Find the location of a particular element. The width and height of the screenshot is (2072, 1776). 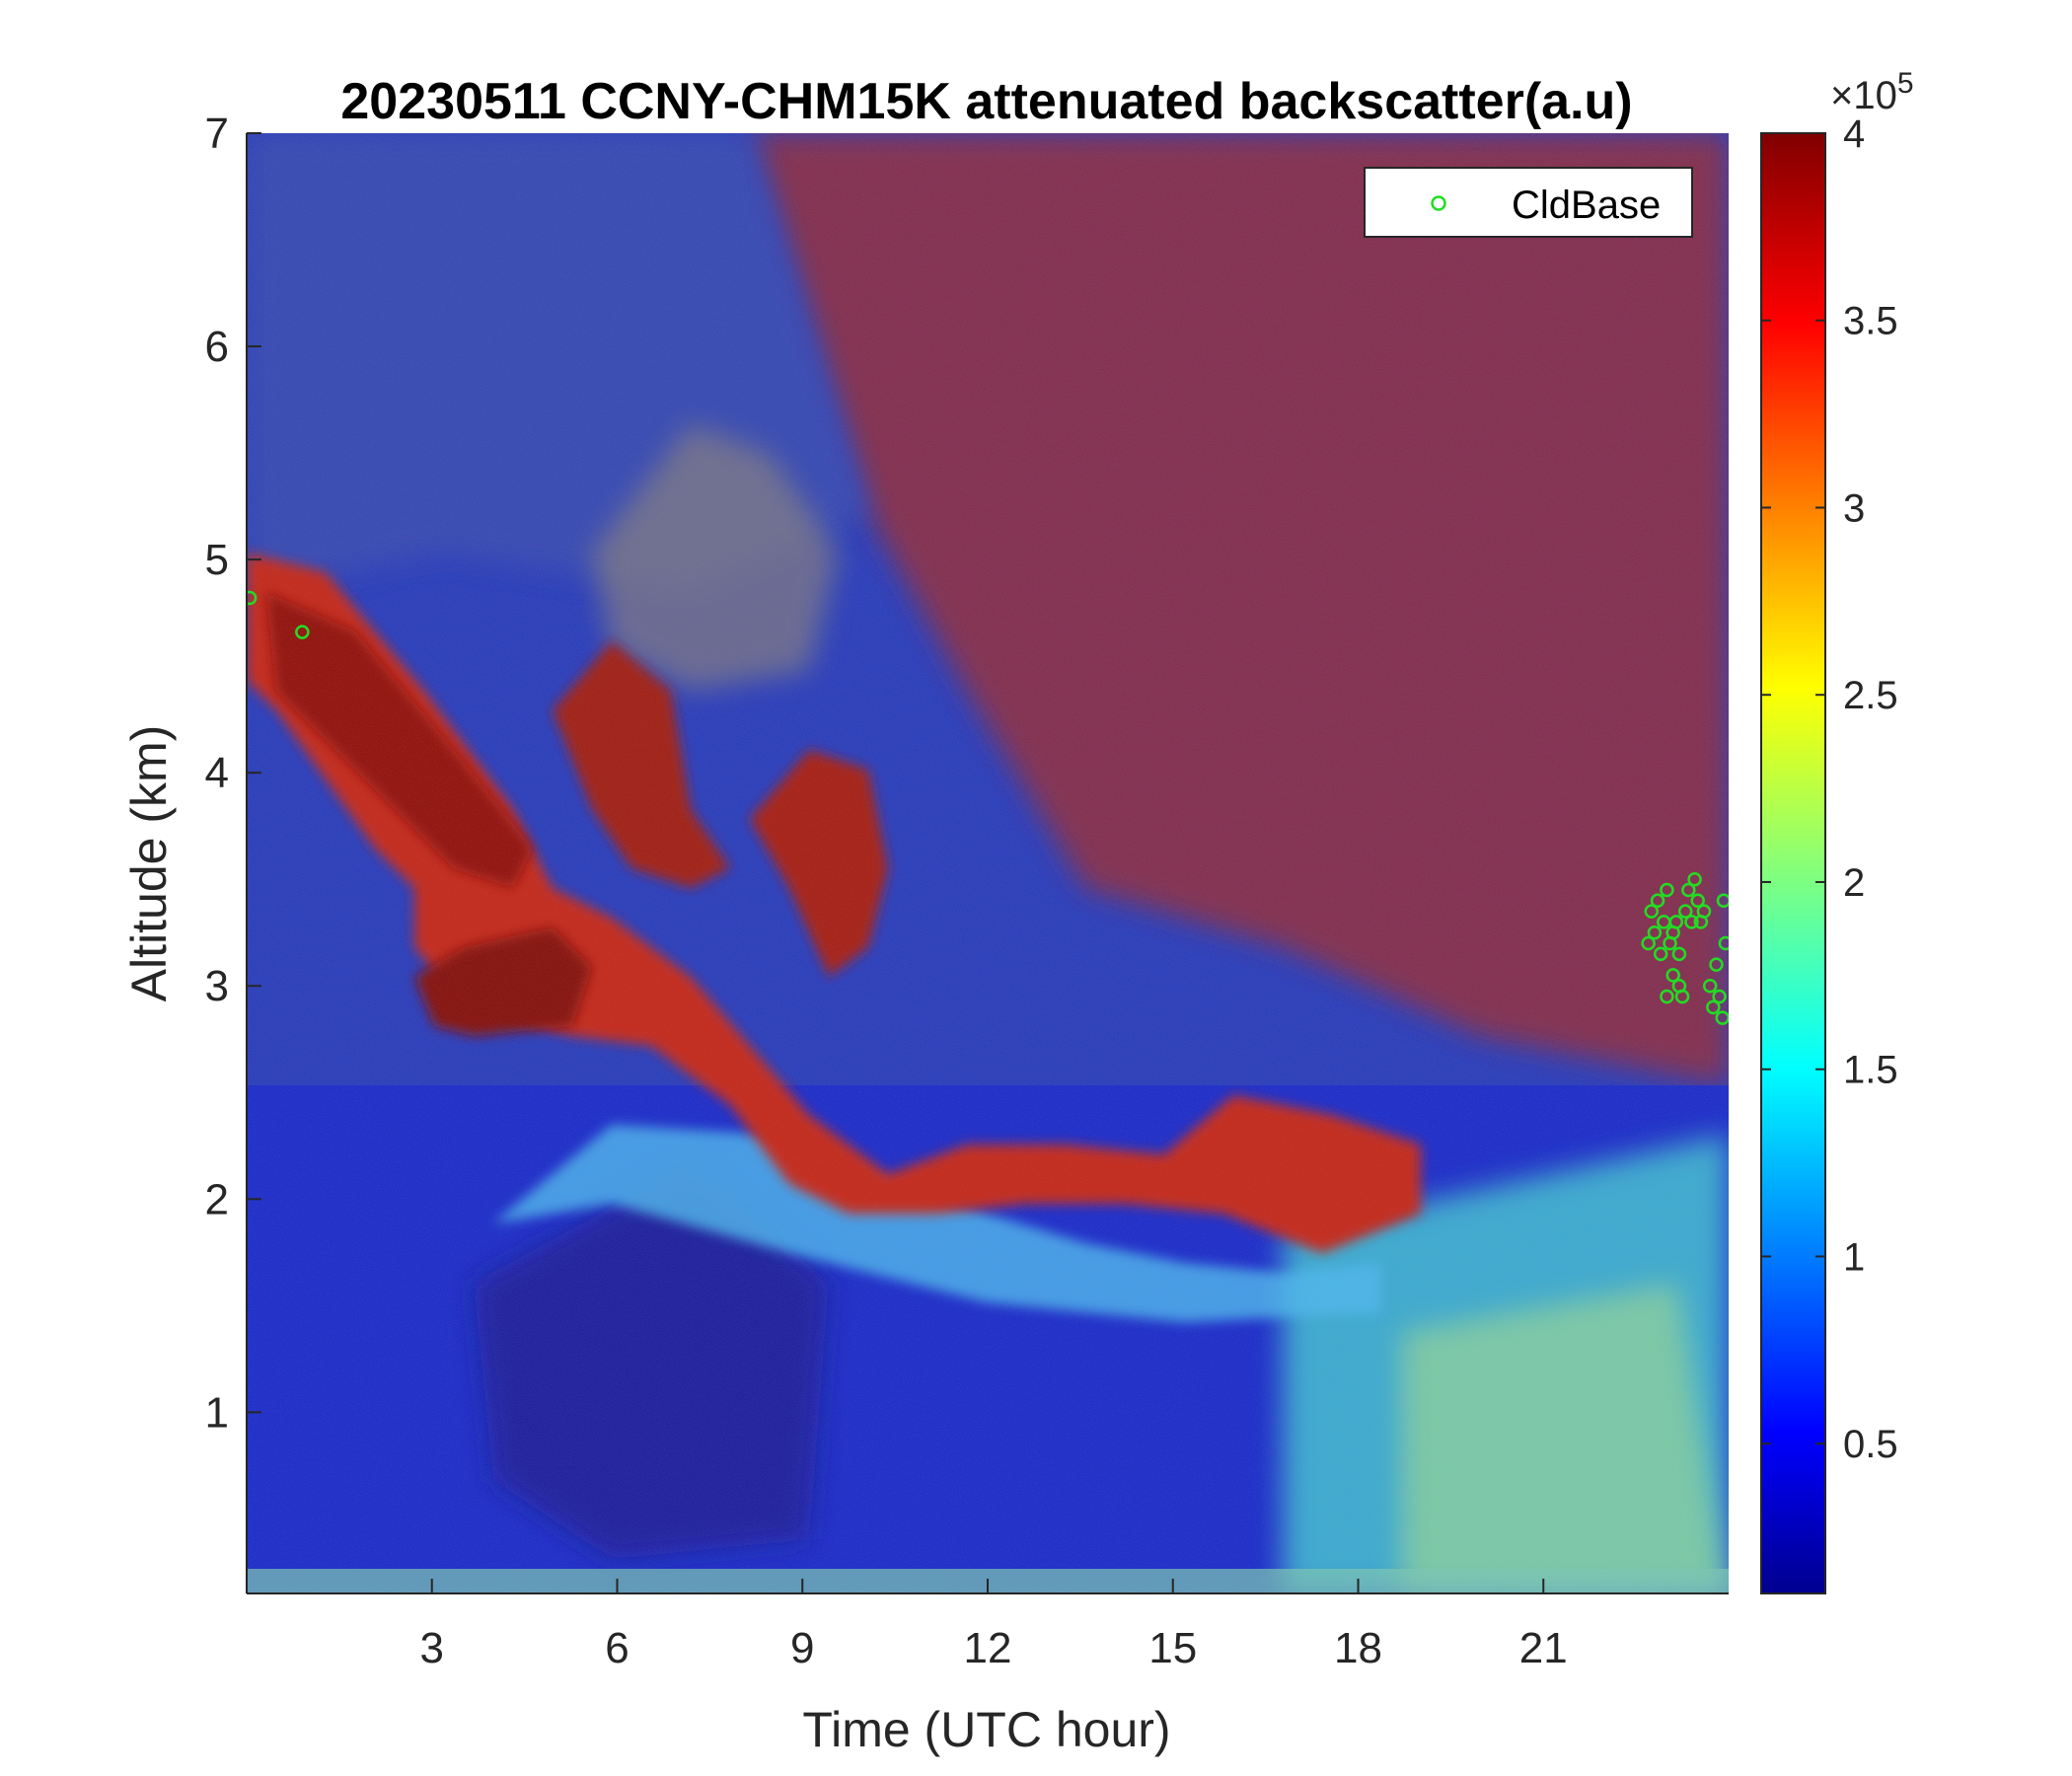

y-tick-label: 1 is located at coordinates (217, 1413).